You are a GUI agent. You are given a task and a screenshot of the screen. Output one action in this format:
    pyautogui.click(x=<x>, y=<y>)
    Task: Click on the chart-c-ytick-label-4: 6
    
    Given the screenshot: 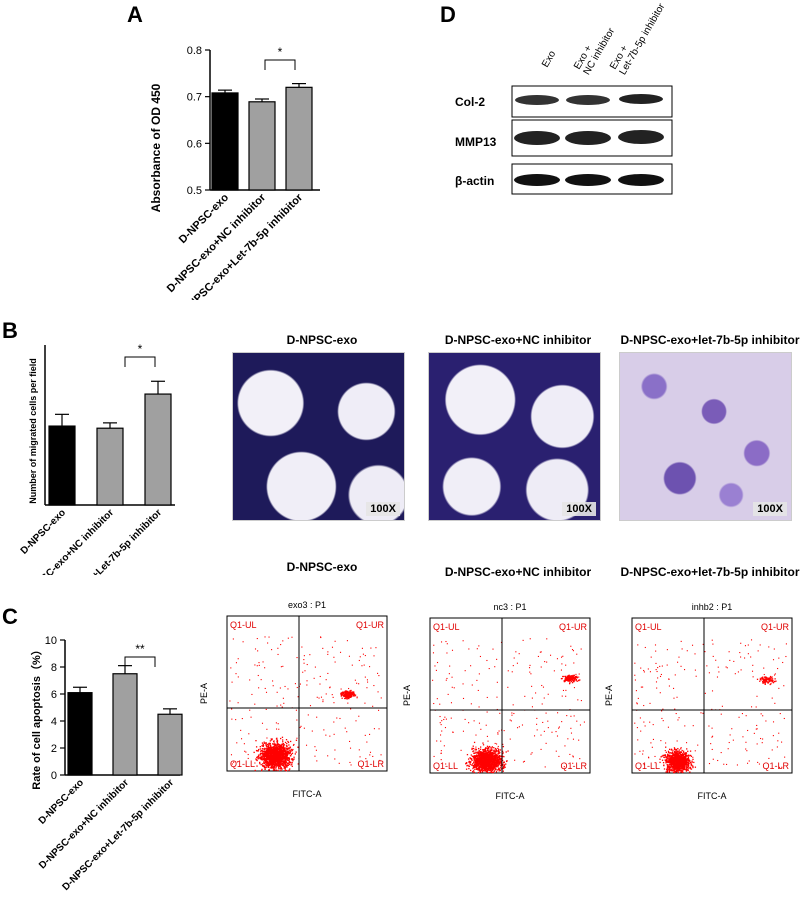 What is the action you would take?
    pyautogui.click(x=54, y=695)
    